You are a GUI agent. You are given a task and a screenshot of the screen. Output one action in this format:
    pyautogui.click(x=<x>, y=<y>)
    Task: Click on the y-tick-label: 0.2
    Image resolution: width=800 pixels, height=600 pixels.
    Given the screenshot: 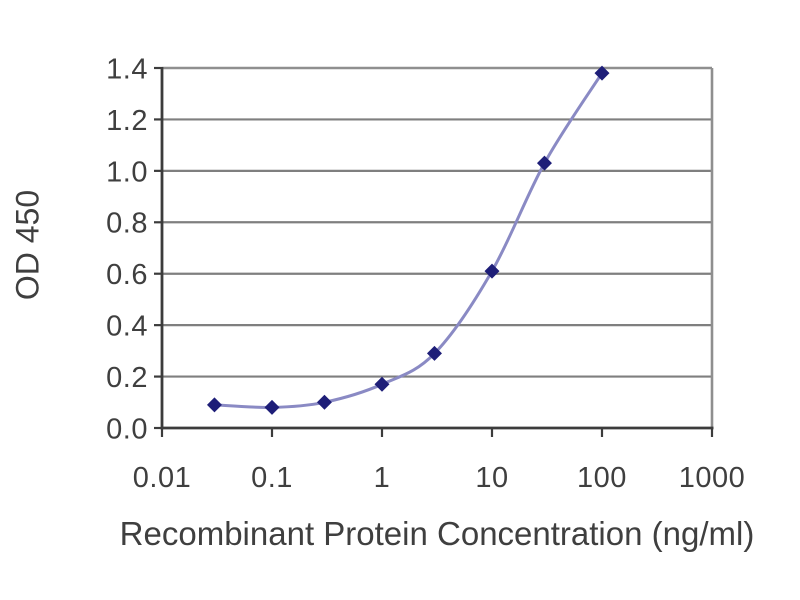 What is the action you would take?
    pyautogui.click(x=127, y=378)
    